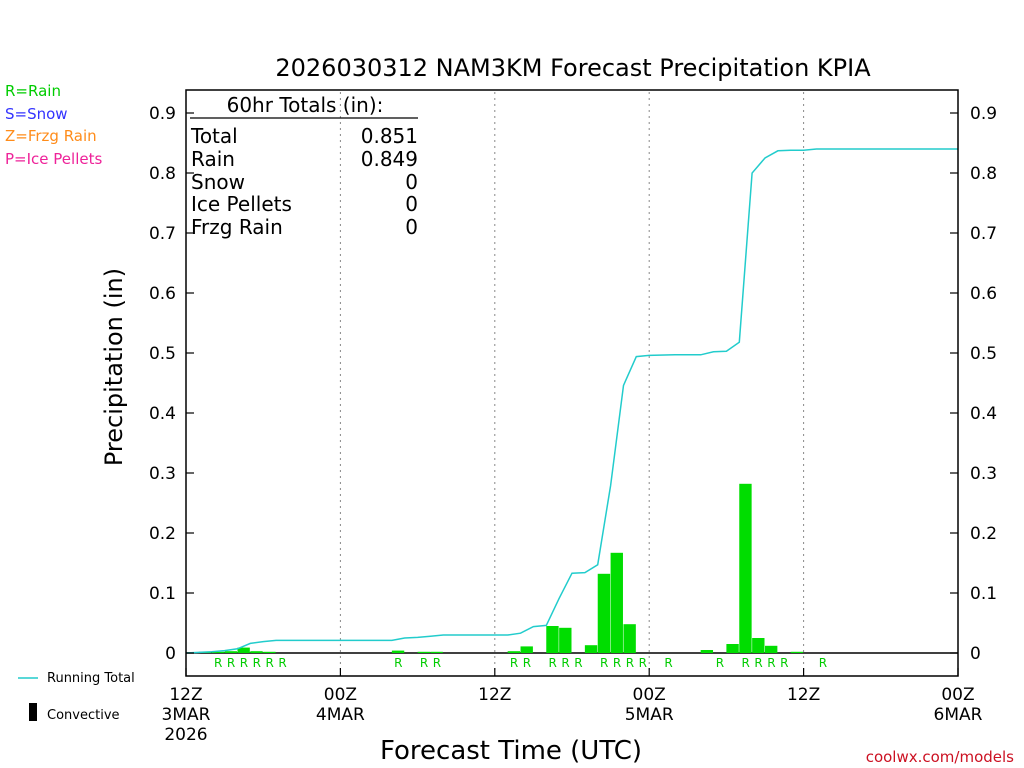 Image resolution: width=1024 pixels, height=768 pixels. I want to click on y-tick-label-left: 0.5, so click(162, 354).